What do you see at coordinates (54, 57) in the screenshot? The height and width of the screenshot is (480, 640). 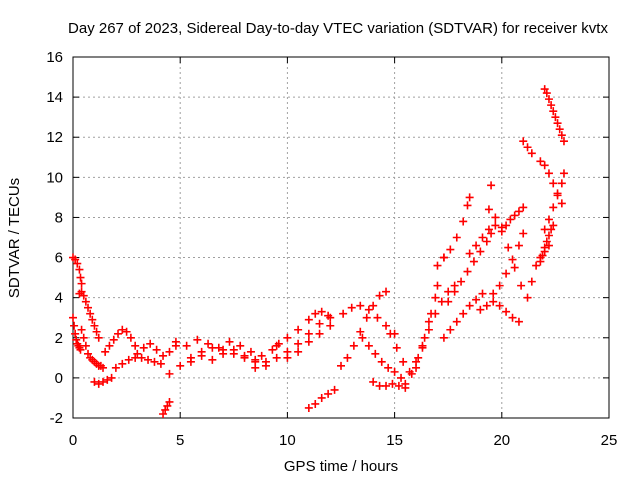 I see `y-tick-label: 16` at bounding box center [54, 57].